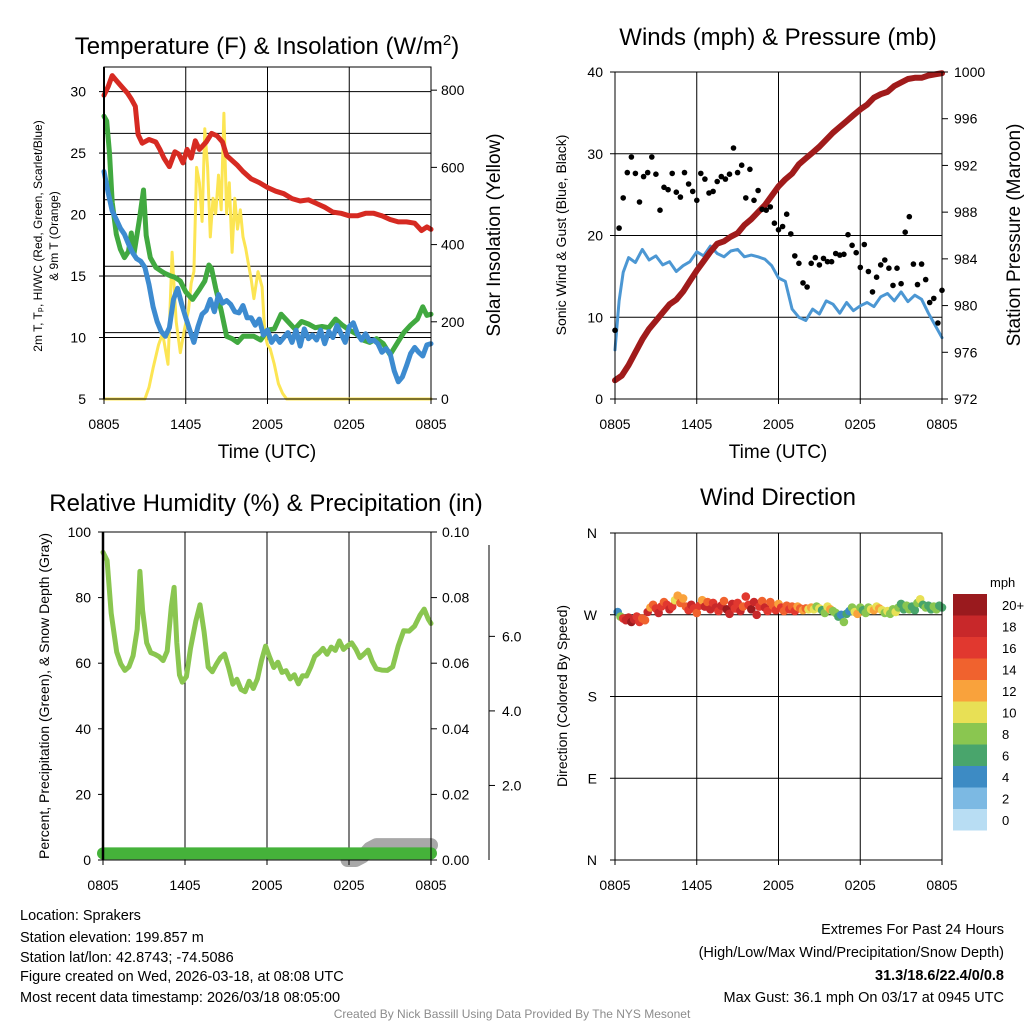 Image resolution: width=1024 pixels, height=1024 pixels. What do you see at coordinates (939, 976) in the screenshot?
I see `extremes-values: 31.3/18.6/22.4/0/0.8` at bounding box center [939, 976].